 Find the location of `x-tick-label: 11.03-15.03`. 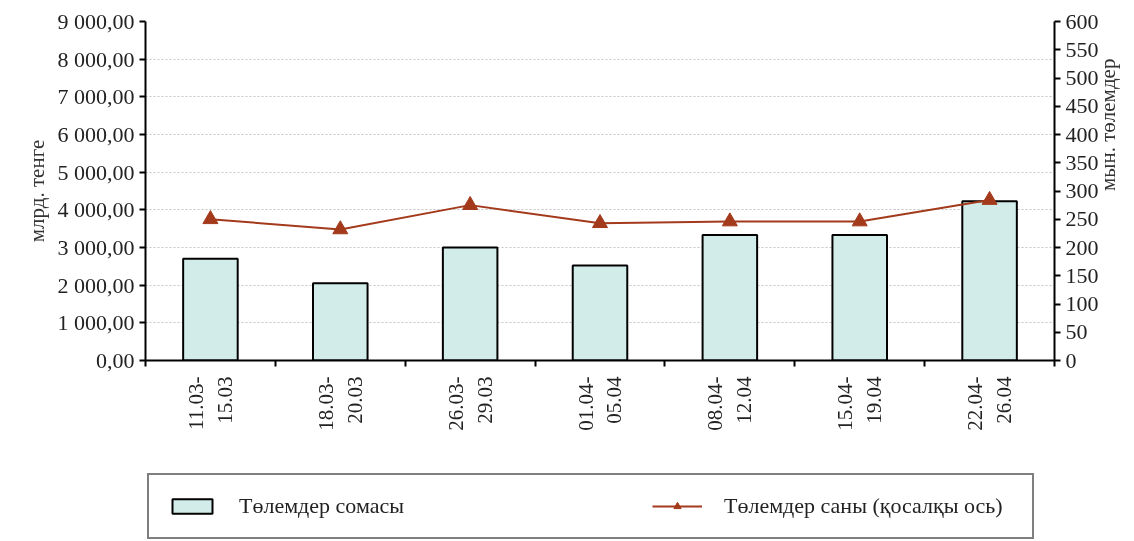

x-tick-label: 11.03-15.03 is located at coordinates (210, 403).